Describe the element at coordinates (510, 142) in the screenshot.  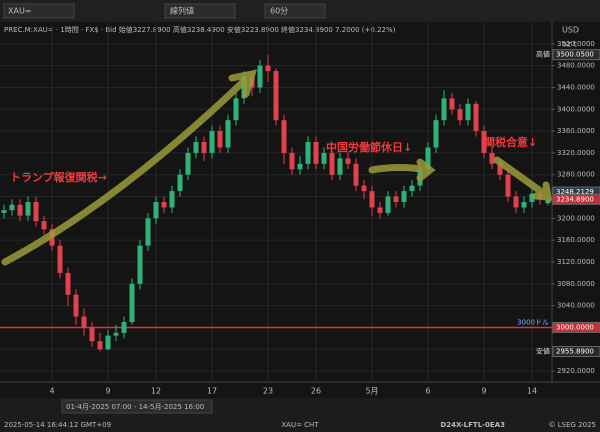
I see `annotation: 関税合意↓` at that location.